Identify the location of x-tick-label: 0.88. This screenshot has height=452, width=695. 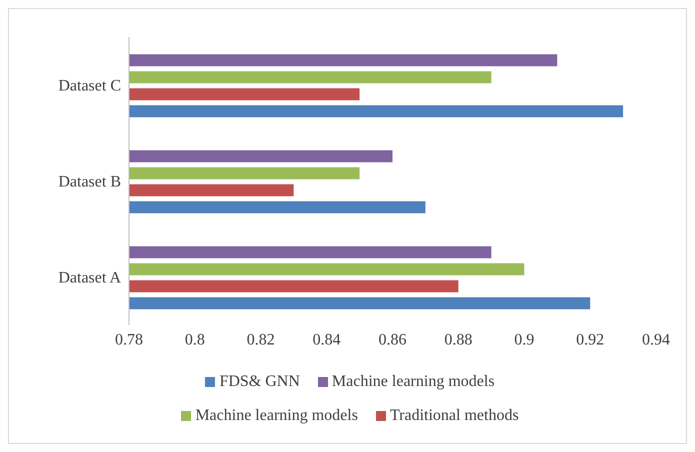
(458, 339).